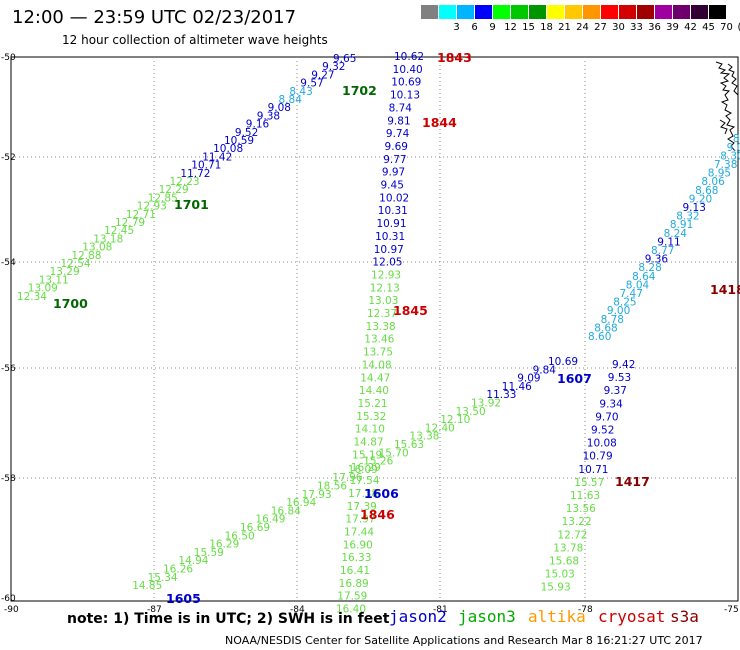  What do you see at coordinates (362, 507) in the screenshot?
I see `wave-height-value: 17.39` at bounding box center [362, 507].